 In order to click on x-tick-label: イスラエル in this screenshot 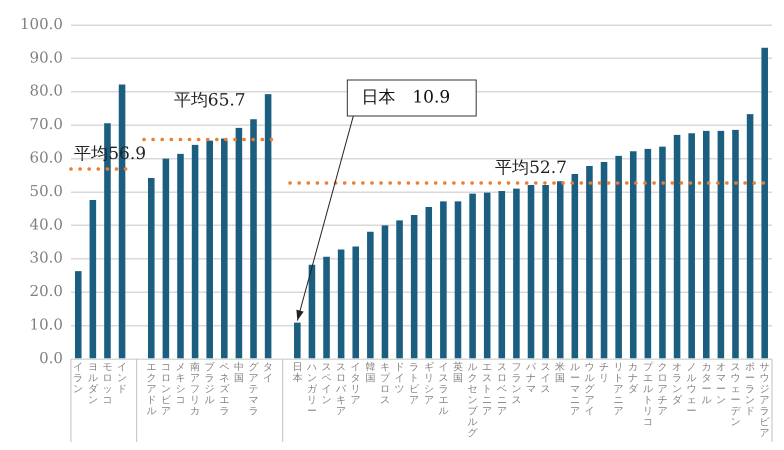, I will do `click(443, 390)`.